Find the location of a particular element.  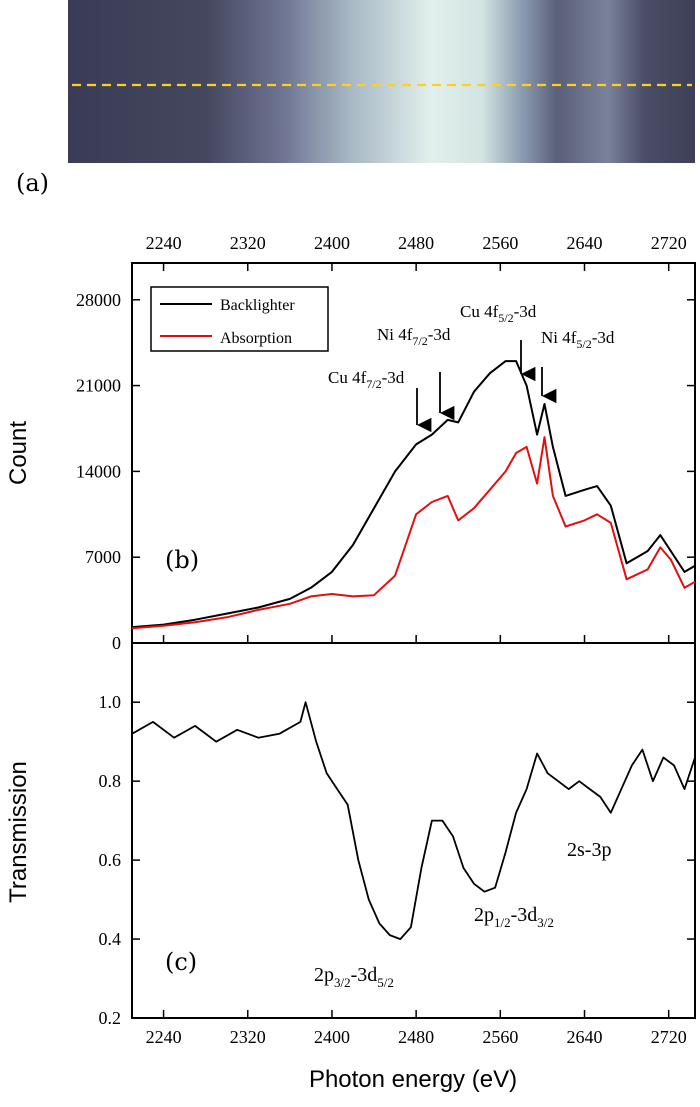

bottom-x-tick-label: 2720 is located at coordinates (669, 1037).